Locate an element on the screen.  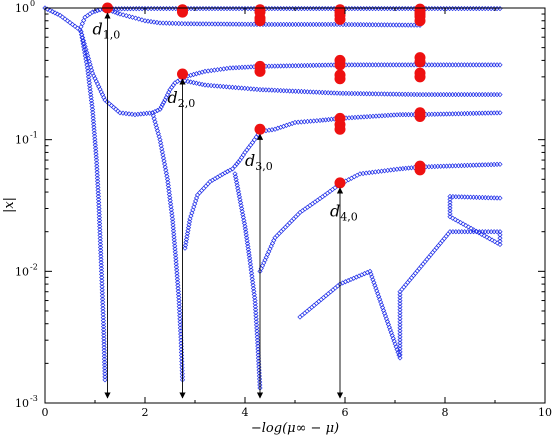
y-tick-label: 10 is located at coordinates (22, 140).